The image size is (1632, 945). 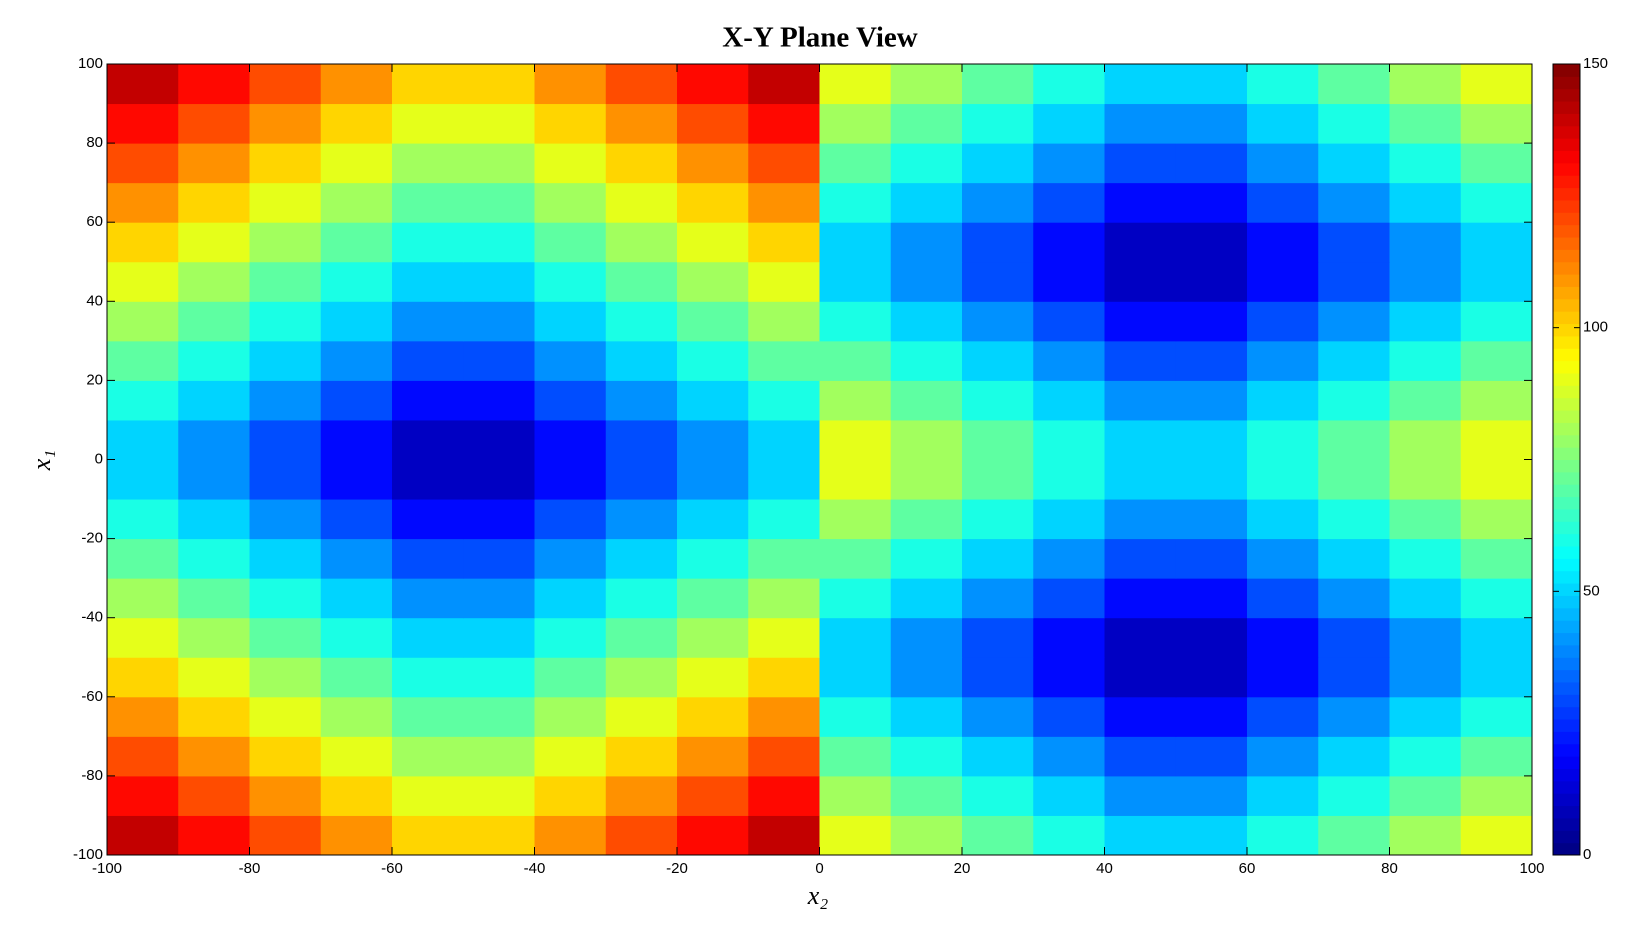 I want to click on y-tick-label: -20, so click(x=92, y=538).